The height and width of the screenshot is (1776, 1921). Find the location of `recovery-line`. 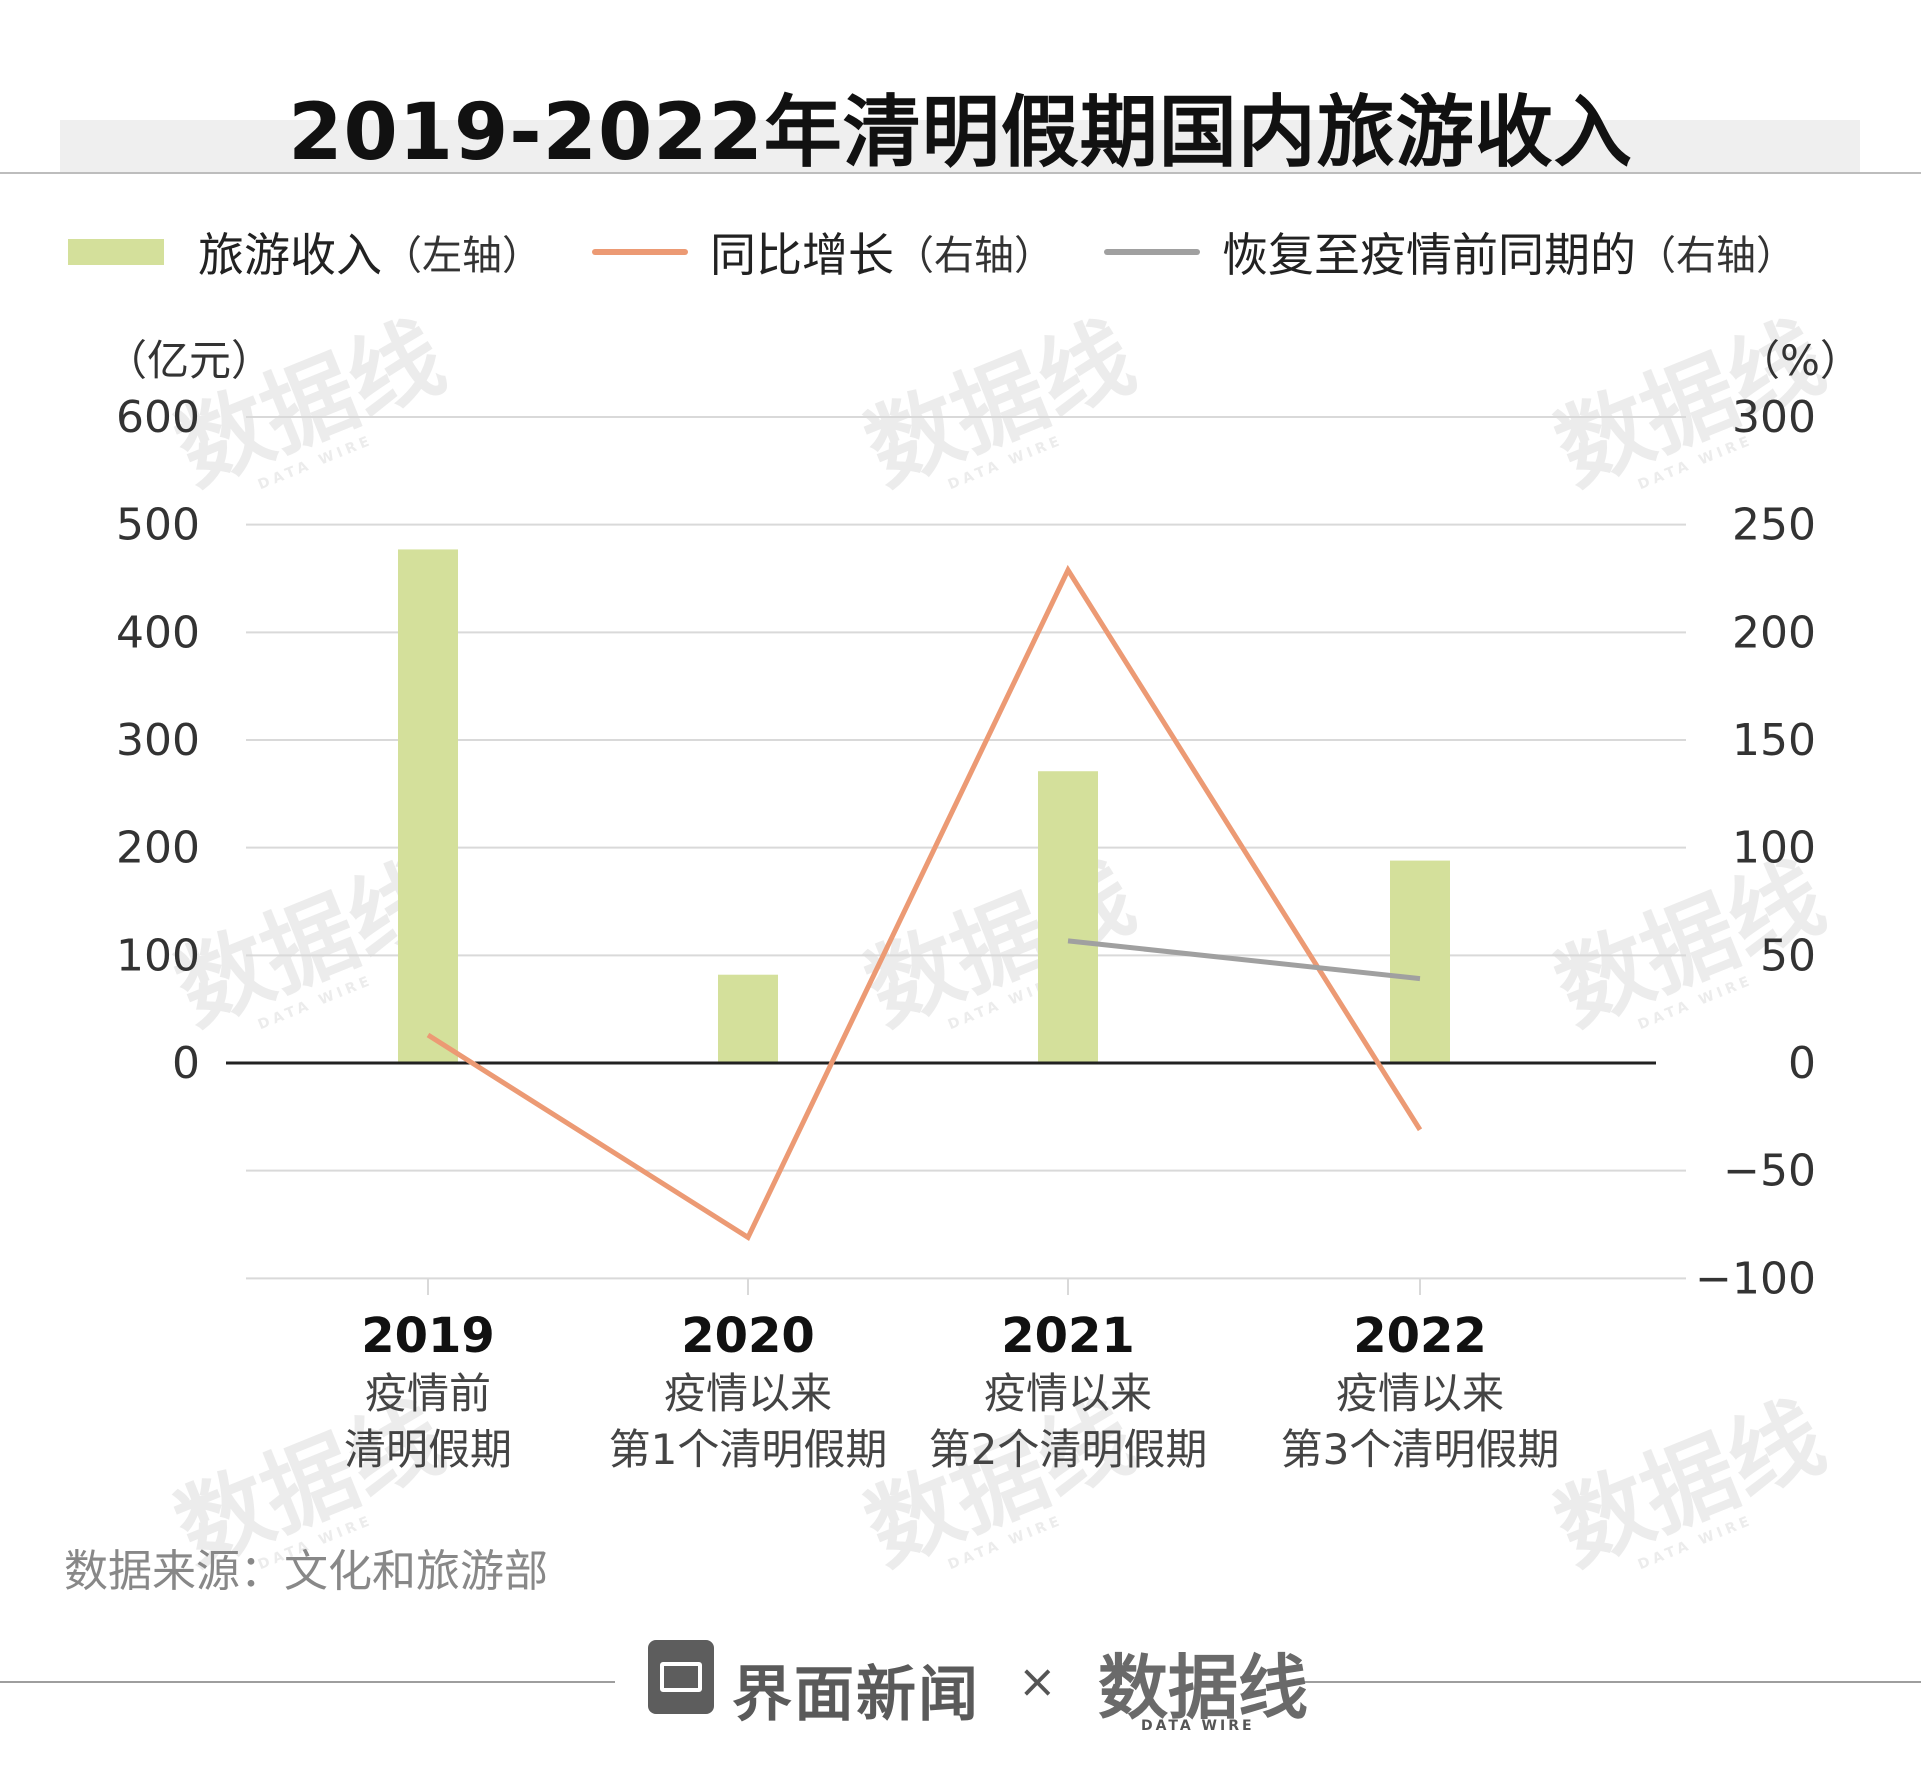

recovery-line is located at coordinates (1244, 960).